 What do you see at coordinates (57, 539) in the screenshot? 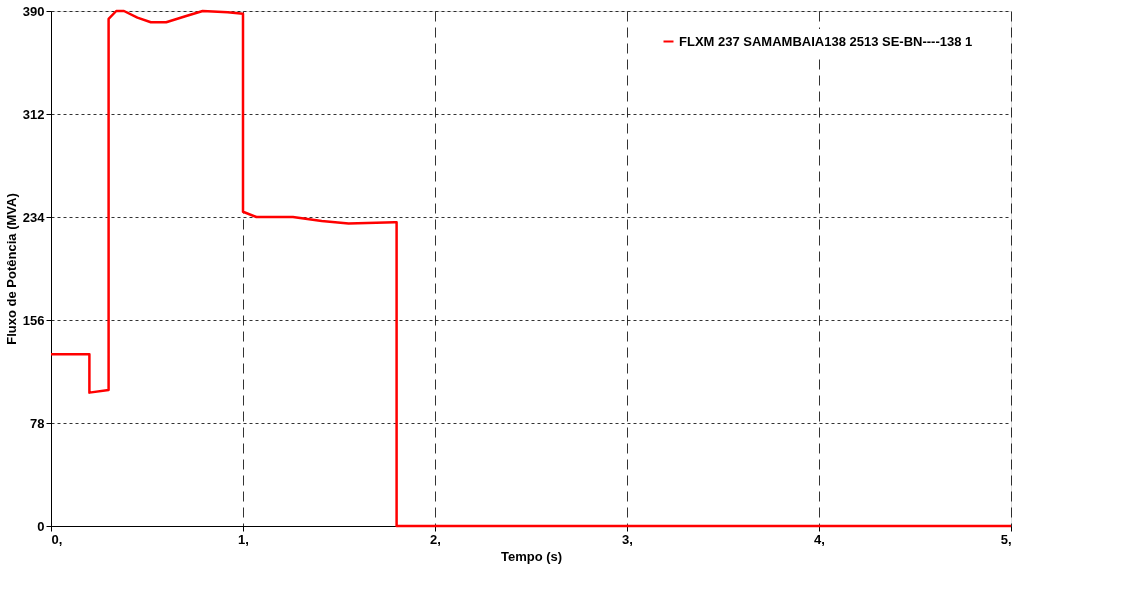
I see `x-tick-label: 0,` at bounding box center [57, 539].